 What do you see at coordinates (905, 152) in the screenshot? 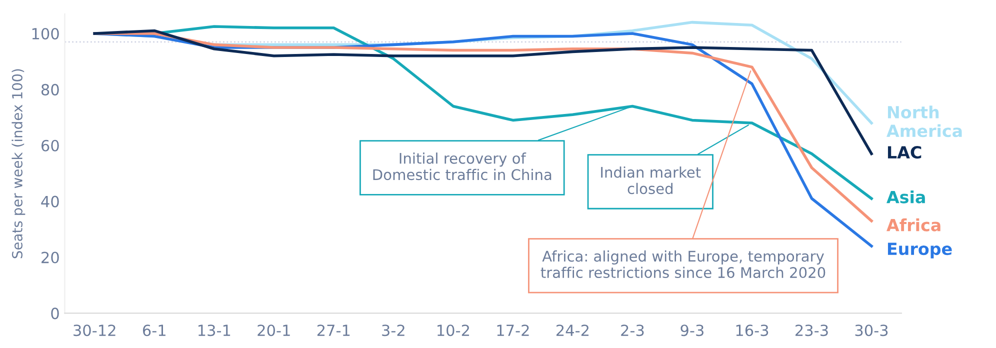
I see `series-label: LAC` at bounding box center [905, 152].